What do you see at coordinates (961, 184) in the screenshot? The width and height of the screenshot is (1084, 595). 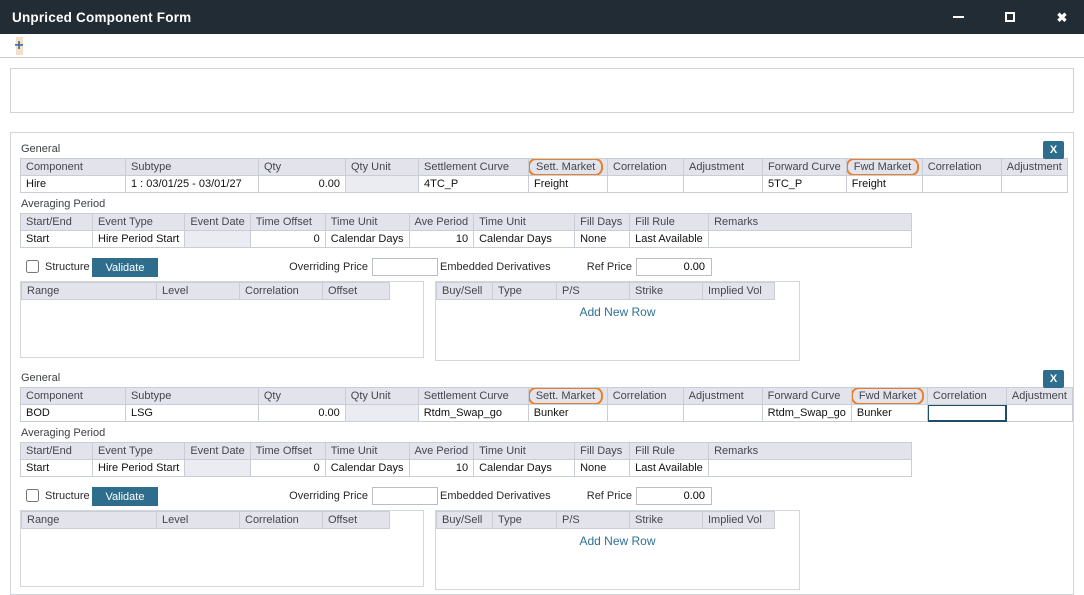 I see `cell-correlation-fwd` at bounding box center [961, 184].